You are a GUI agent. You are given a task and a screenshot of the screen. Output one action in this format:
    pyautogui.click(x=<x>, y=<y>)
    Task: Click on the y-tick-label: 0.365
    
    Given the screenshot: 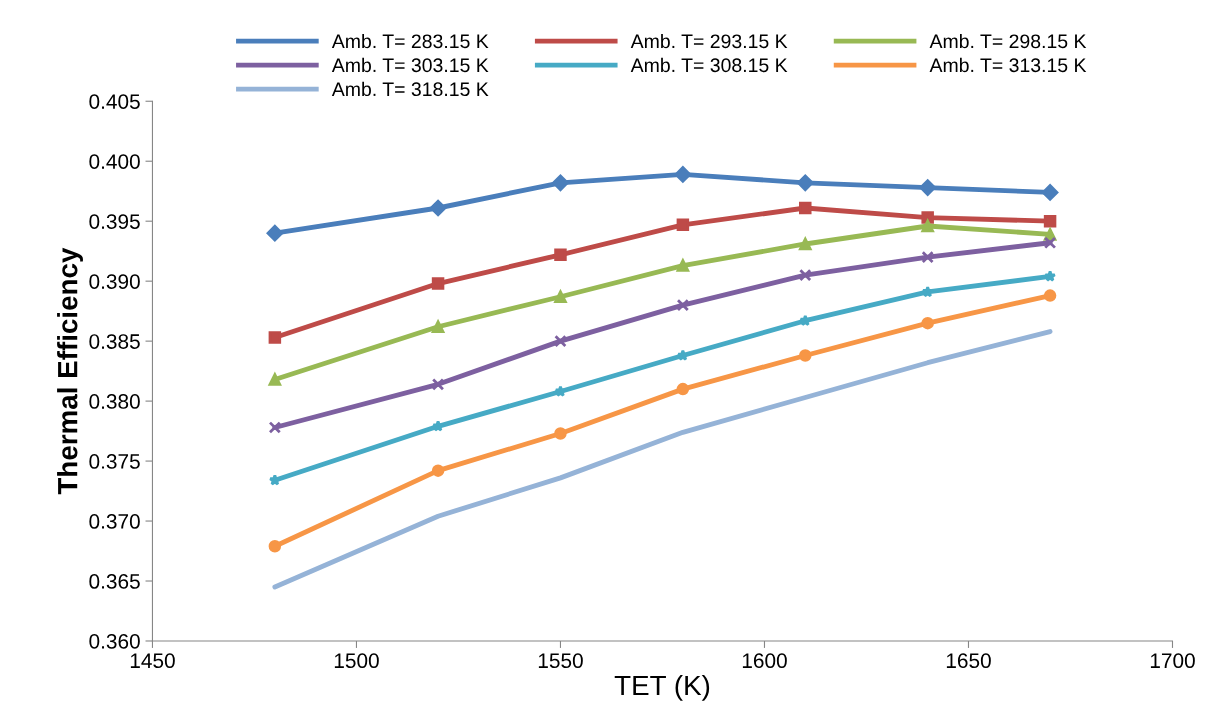 What is the action you would take?
    pyautogui.click(x=114, y=581)
    